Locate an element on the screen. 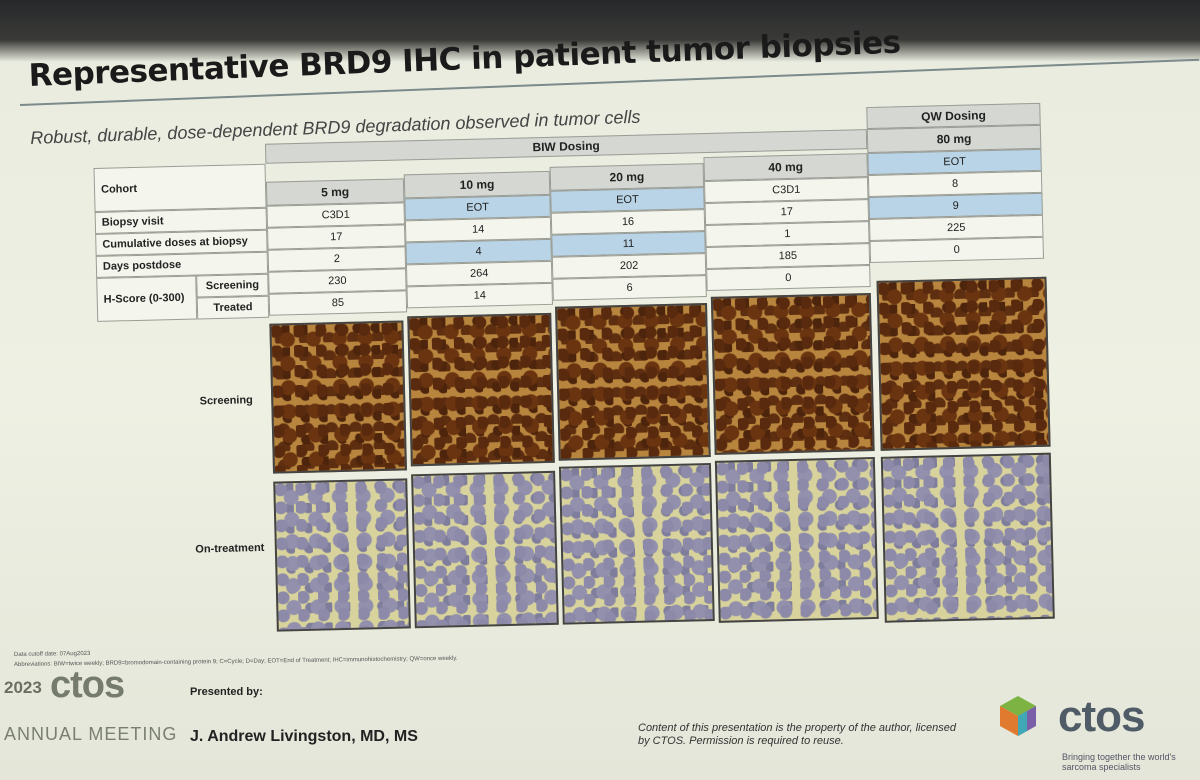 The width and height of the screenshot is (1200, 780). ihc-image-treatment-5mg is located at coordinates (342, 555).